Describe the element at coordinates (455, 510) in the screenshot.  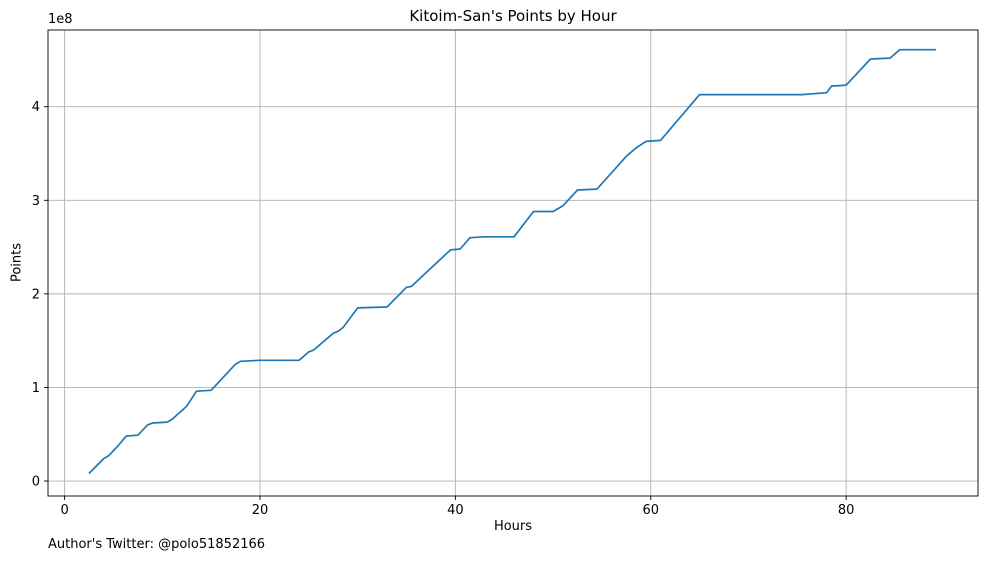
I see `x-tick-label: 40` at that location.